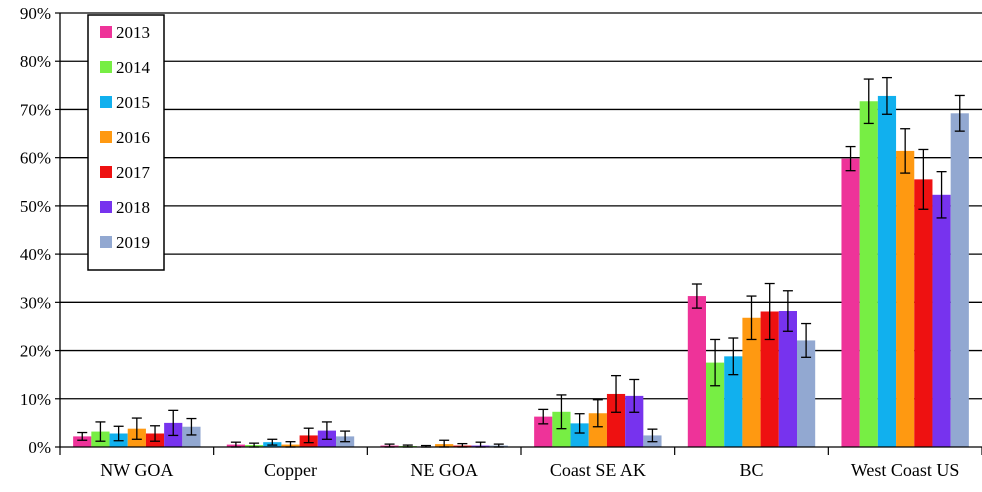  I want to click on y-tick-label: 90%, so click(35, 13).